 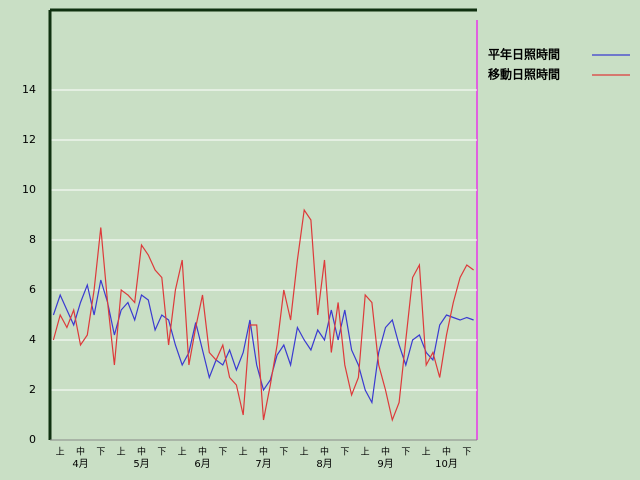 I want to click on legend-label: 移動日照時間, so click(x=524, y=74).